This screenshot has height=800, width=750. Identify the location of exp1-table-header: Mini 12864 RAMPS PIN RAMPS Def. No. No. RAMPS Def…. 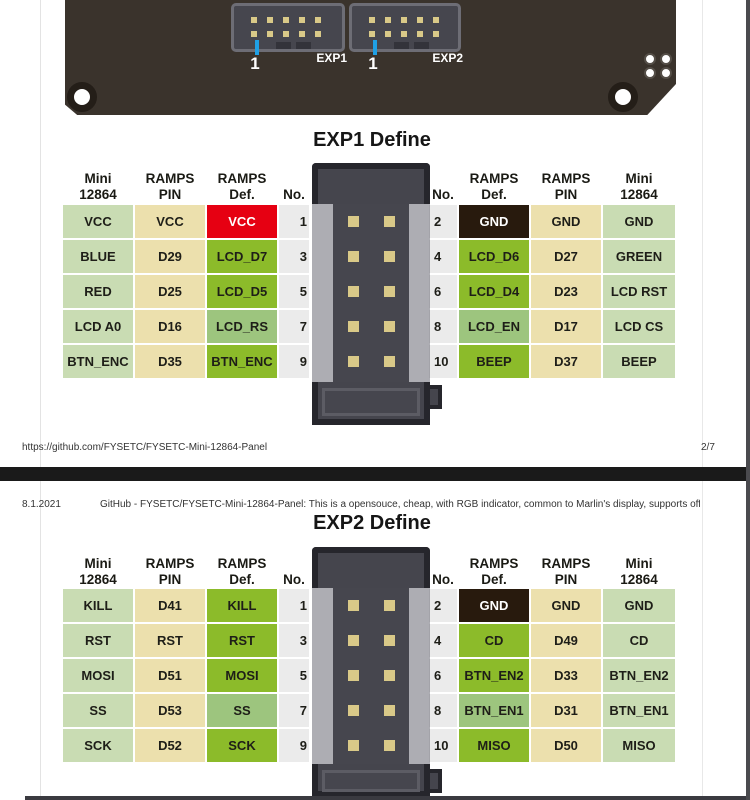
(369, 181).